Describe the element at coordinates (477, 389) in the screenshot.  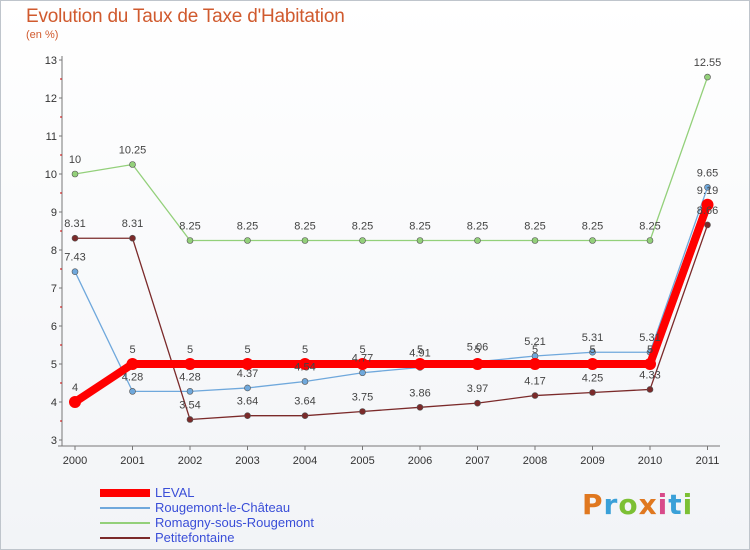
I see `data-label: 3.97` at that location.